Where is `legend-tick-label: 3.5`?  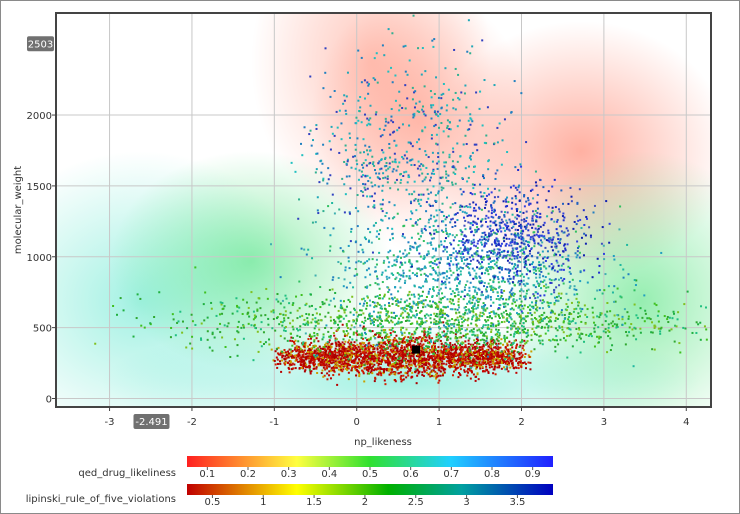
legend-tick-label: 3.5 is located at coordinates (517, 502).